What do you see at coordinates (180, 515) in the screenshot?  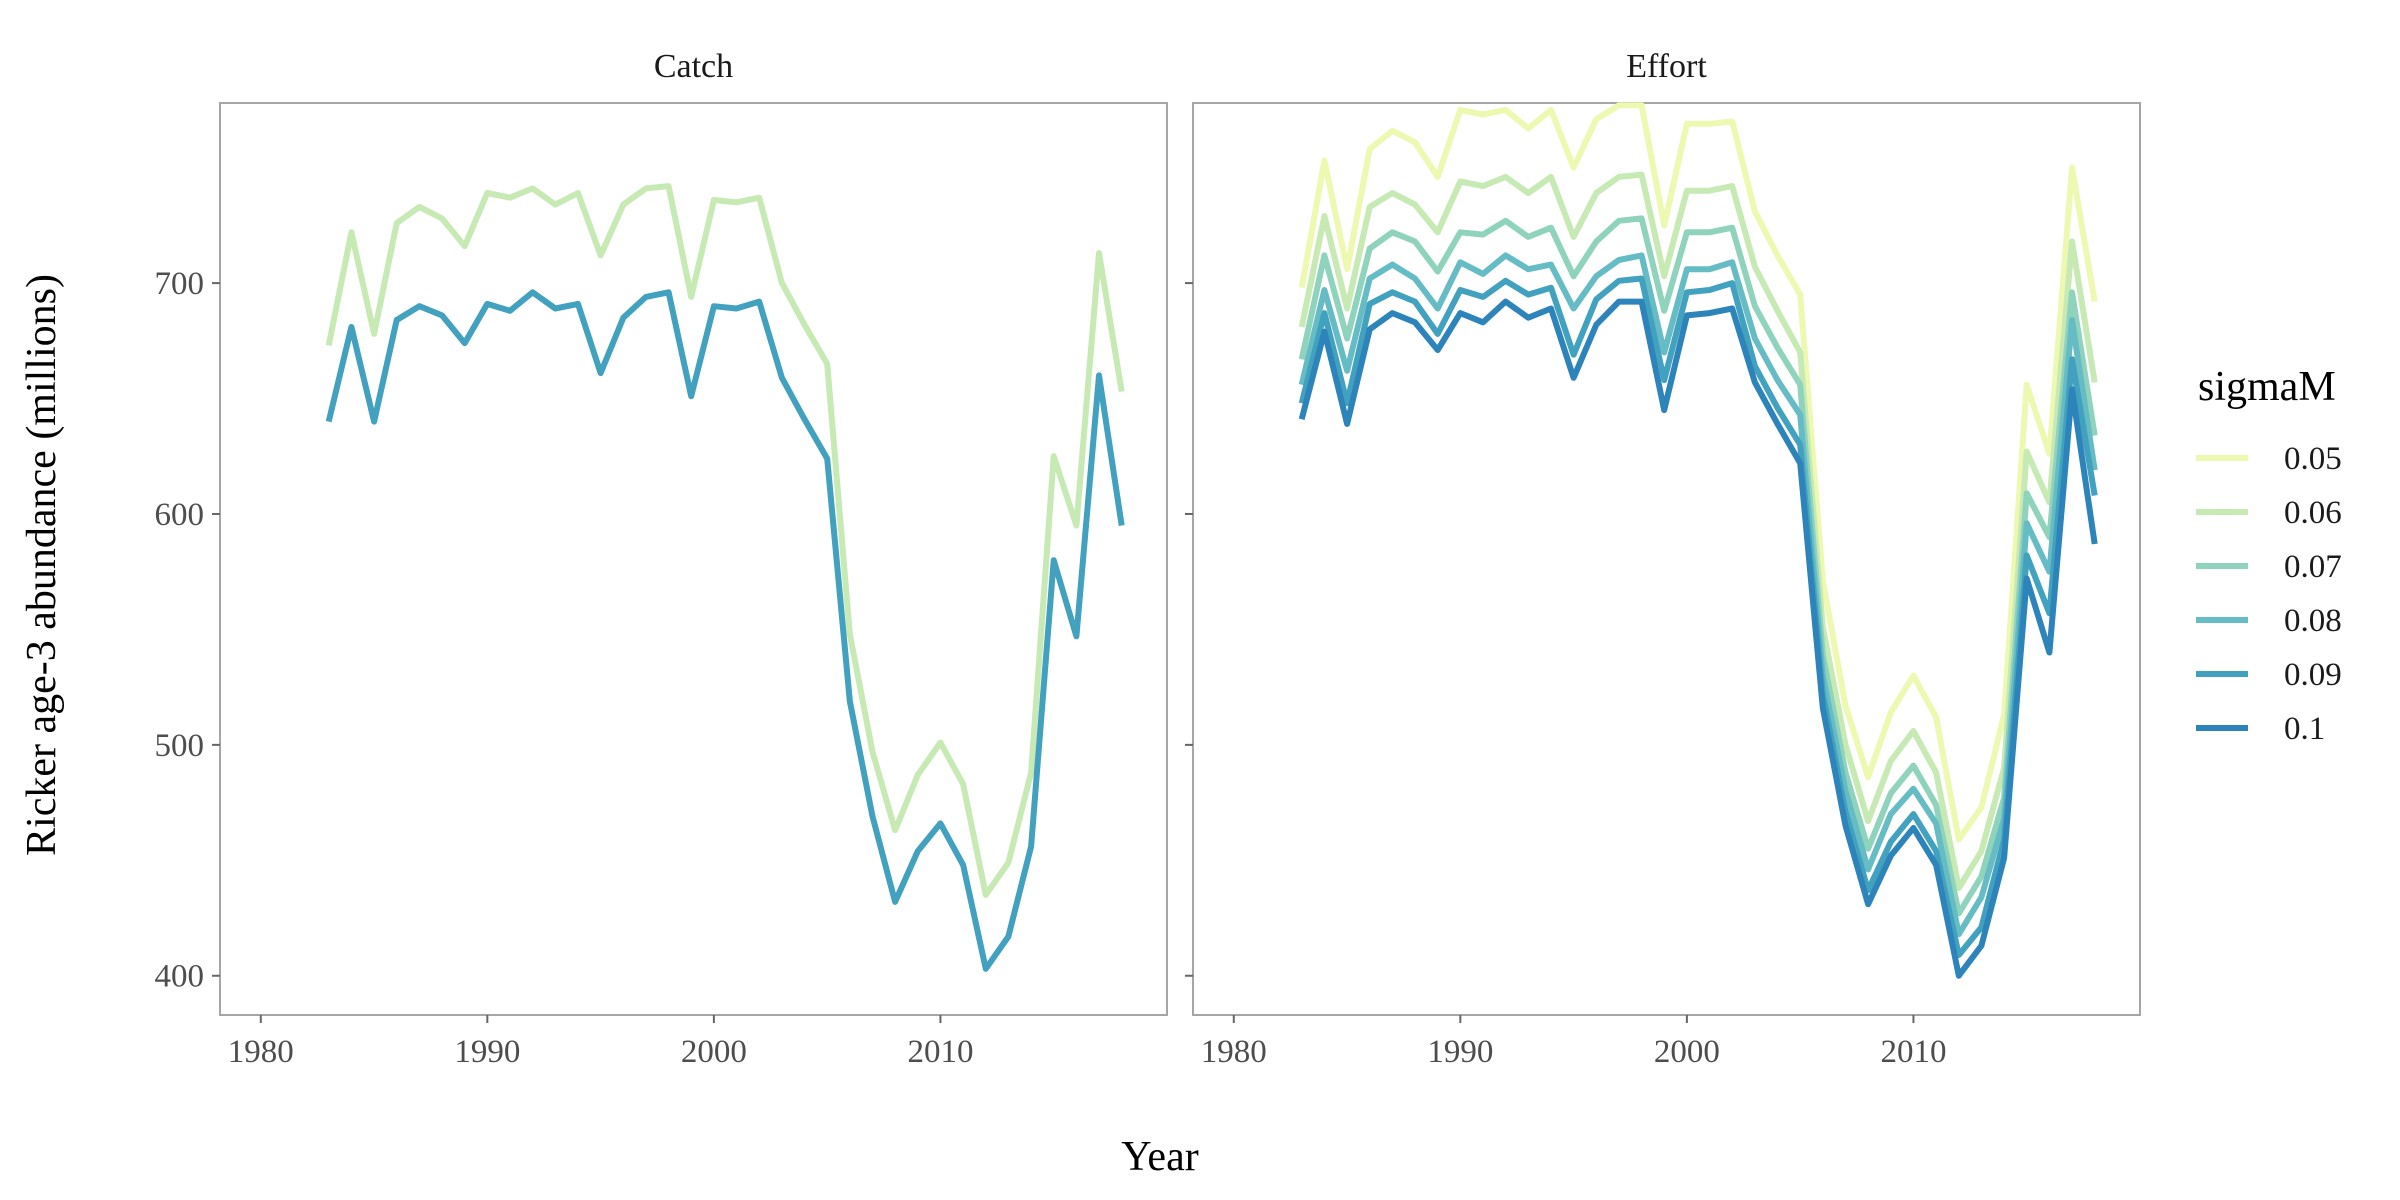 I see `y-tick-label: 600` at bounding box center [180, 515].